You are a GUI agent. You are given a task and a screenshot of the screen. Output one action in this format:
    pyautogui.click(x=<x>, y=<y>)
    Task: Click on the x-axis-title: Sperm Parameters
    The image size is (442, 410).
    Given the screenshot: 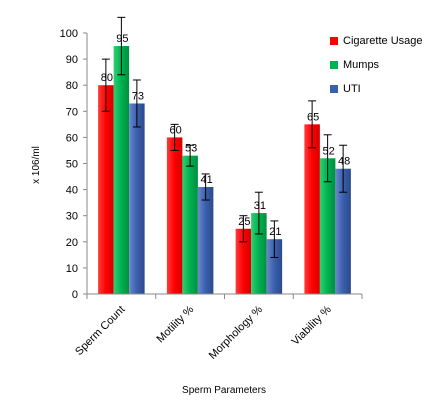 What is the action you would take?
    pyautogui.click(x=224, y=390)
    